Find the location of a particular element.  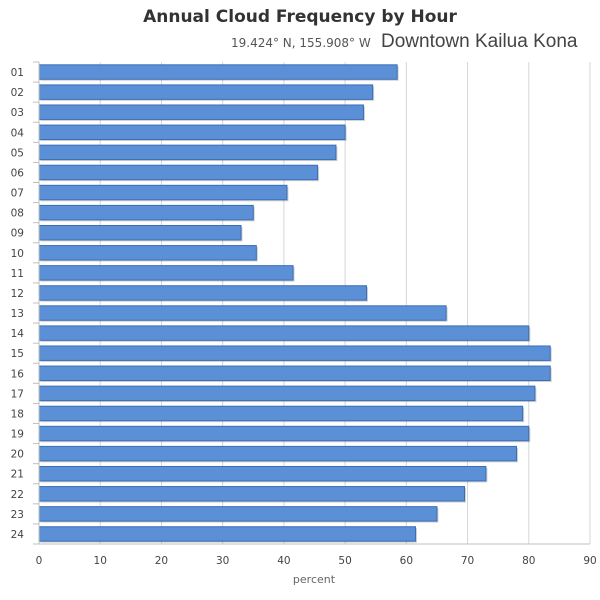

y-tick-label: 01 is located at coordinates (17, 73).